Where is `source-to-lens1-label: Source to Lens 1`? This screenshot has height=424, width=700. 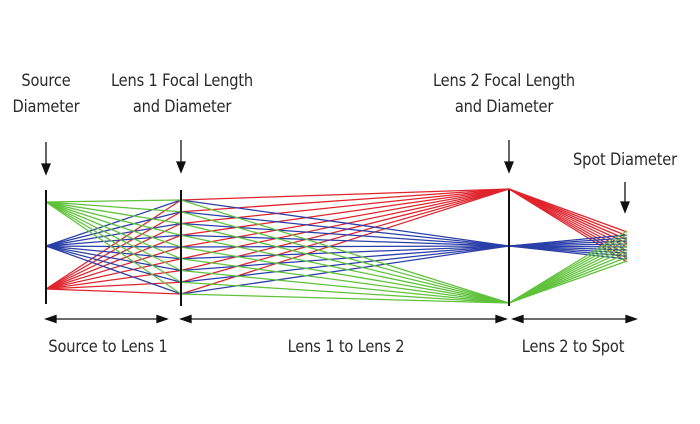 source-to-lens1-label: Source to Lens 1 is located at coordinates (108, 347).